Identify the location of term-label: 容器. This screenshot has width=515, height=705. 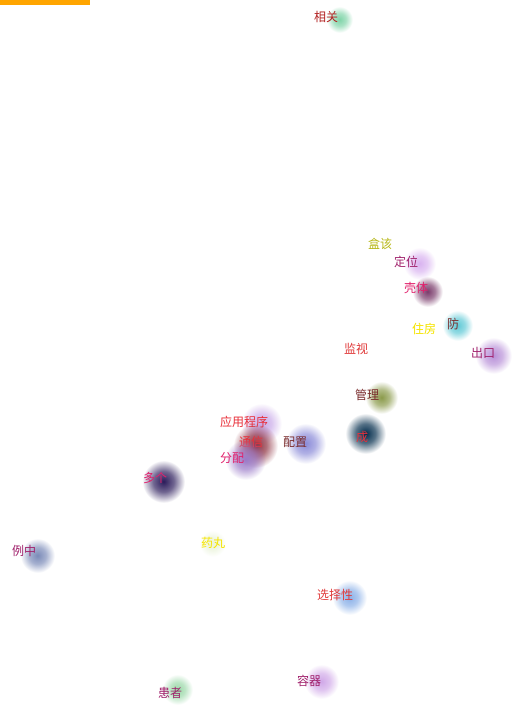
(309, 681).